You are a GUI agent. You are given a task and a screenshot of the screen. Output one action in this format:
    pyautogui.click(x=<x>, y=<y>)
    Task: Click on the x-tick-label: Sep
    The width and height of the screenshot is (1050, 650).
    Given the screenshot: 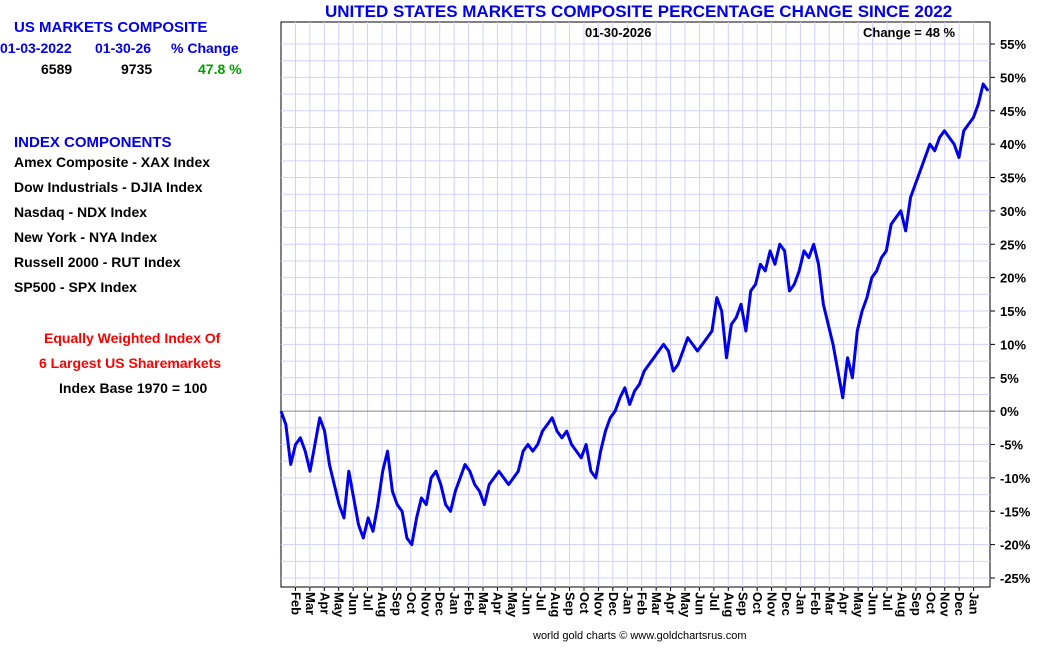 What is the action you would take?
    pyautogui.click(x=916, y=604)
    